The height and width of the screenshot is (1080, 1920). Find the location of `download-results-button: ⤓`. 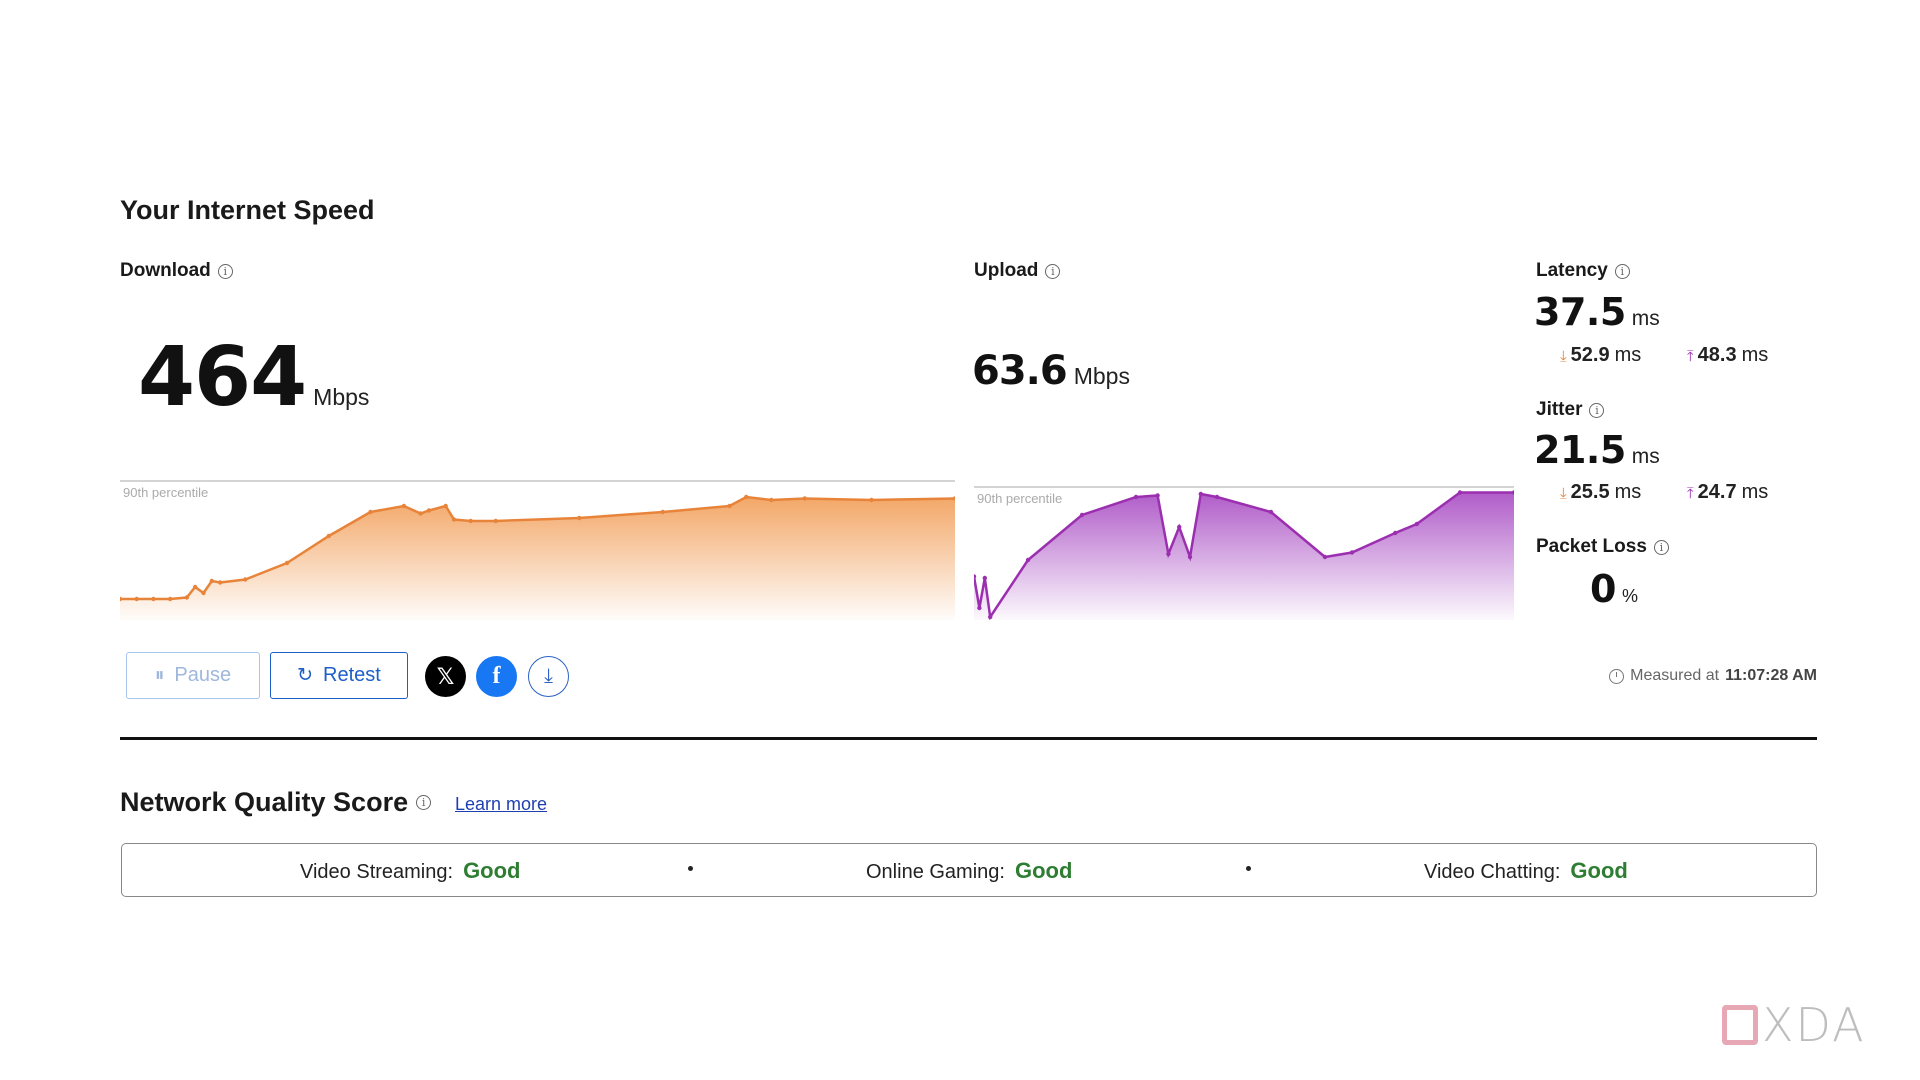

download-results-button: ⤓ is located at coordinates (548, 676).